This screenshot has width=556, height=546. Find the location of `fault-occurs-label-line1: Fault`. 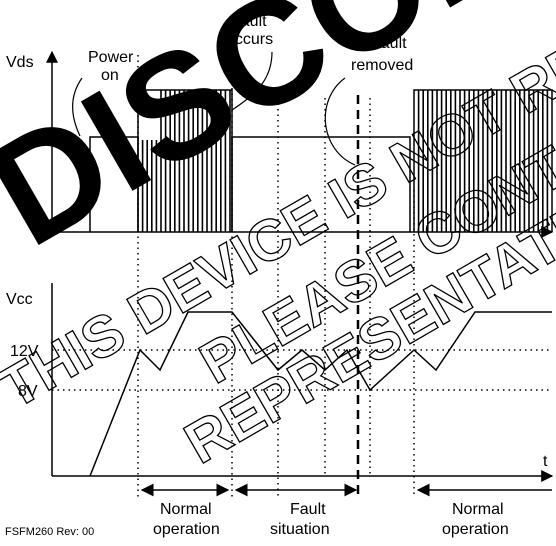

fault-occurs-label-line1: Fault is located at coordinates (249, 21).